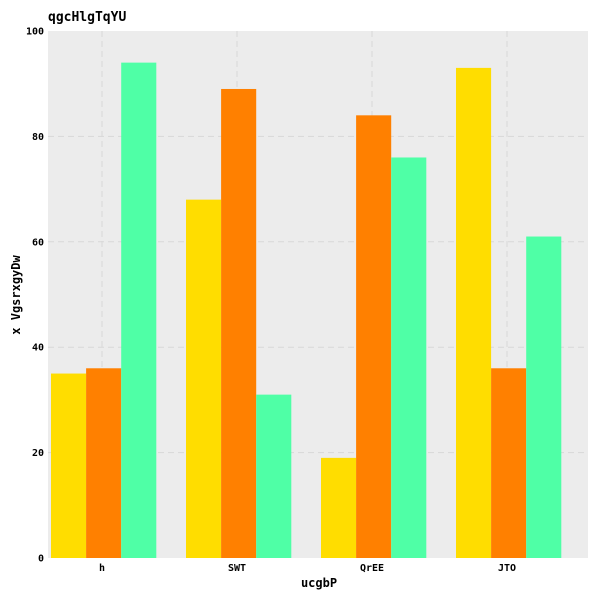 Image resolution: width=600 pixels, height=604 pixels. What do you see at coordinates (35, 296) in the screenshot?
I see `y-axis-ticks: 0 20 40 60 80 100` at bounding box center [35, 296].